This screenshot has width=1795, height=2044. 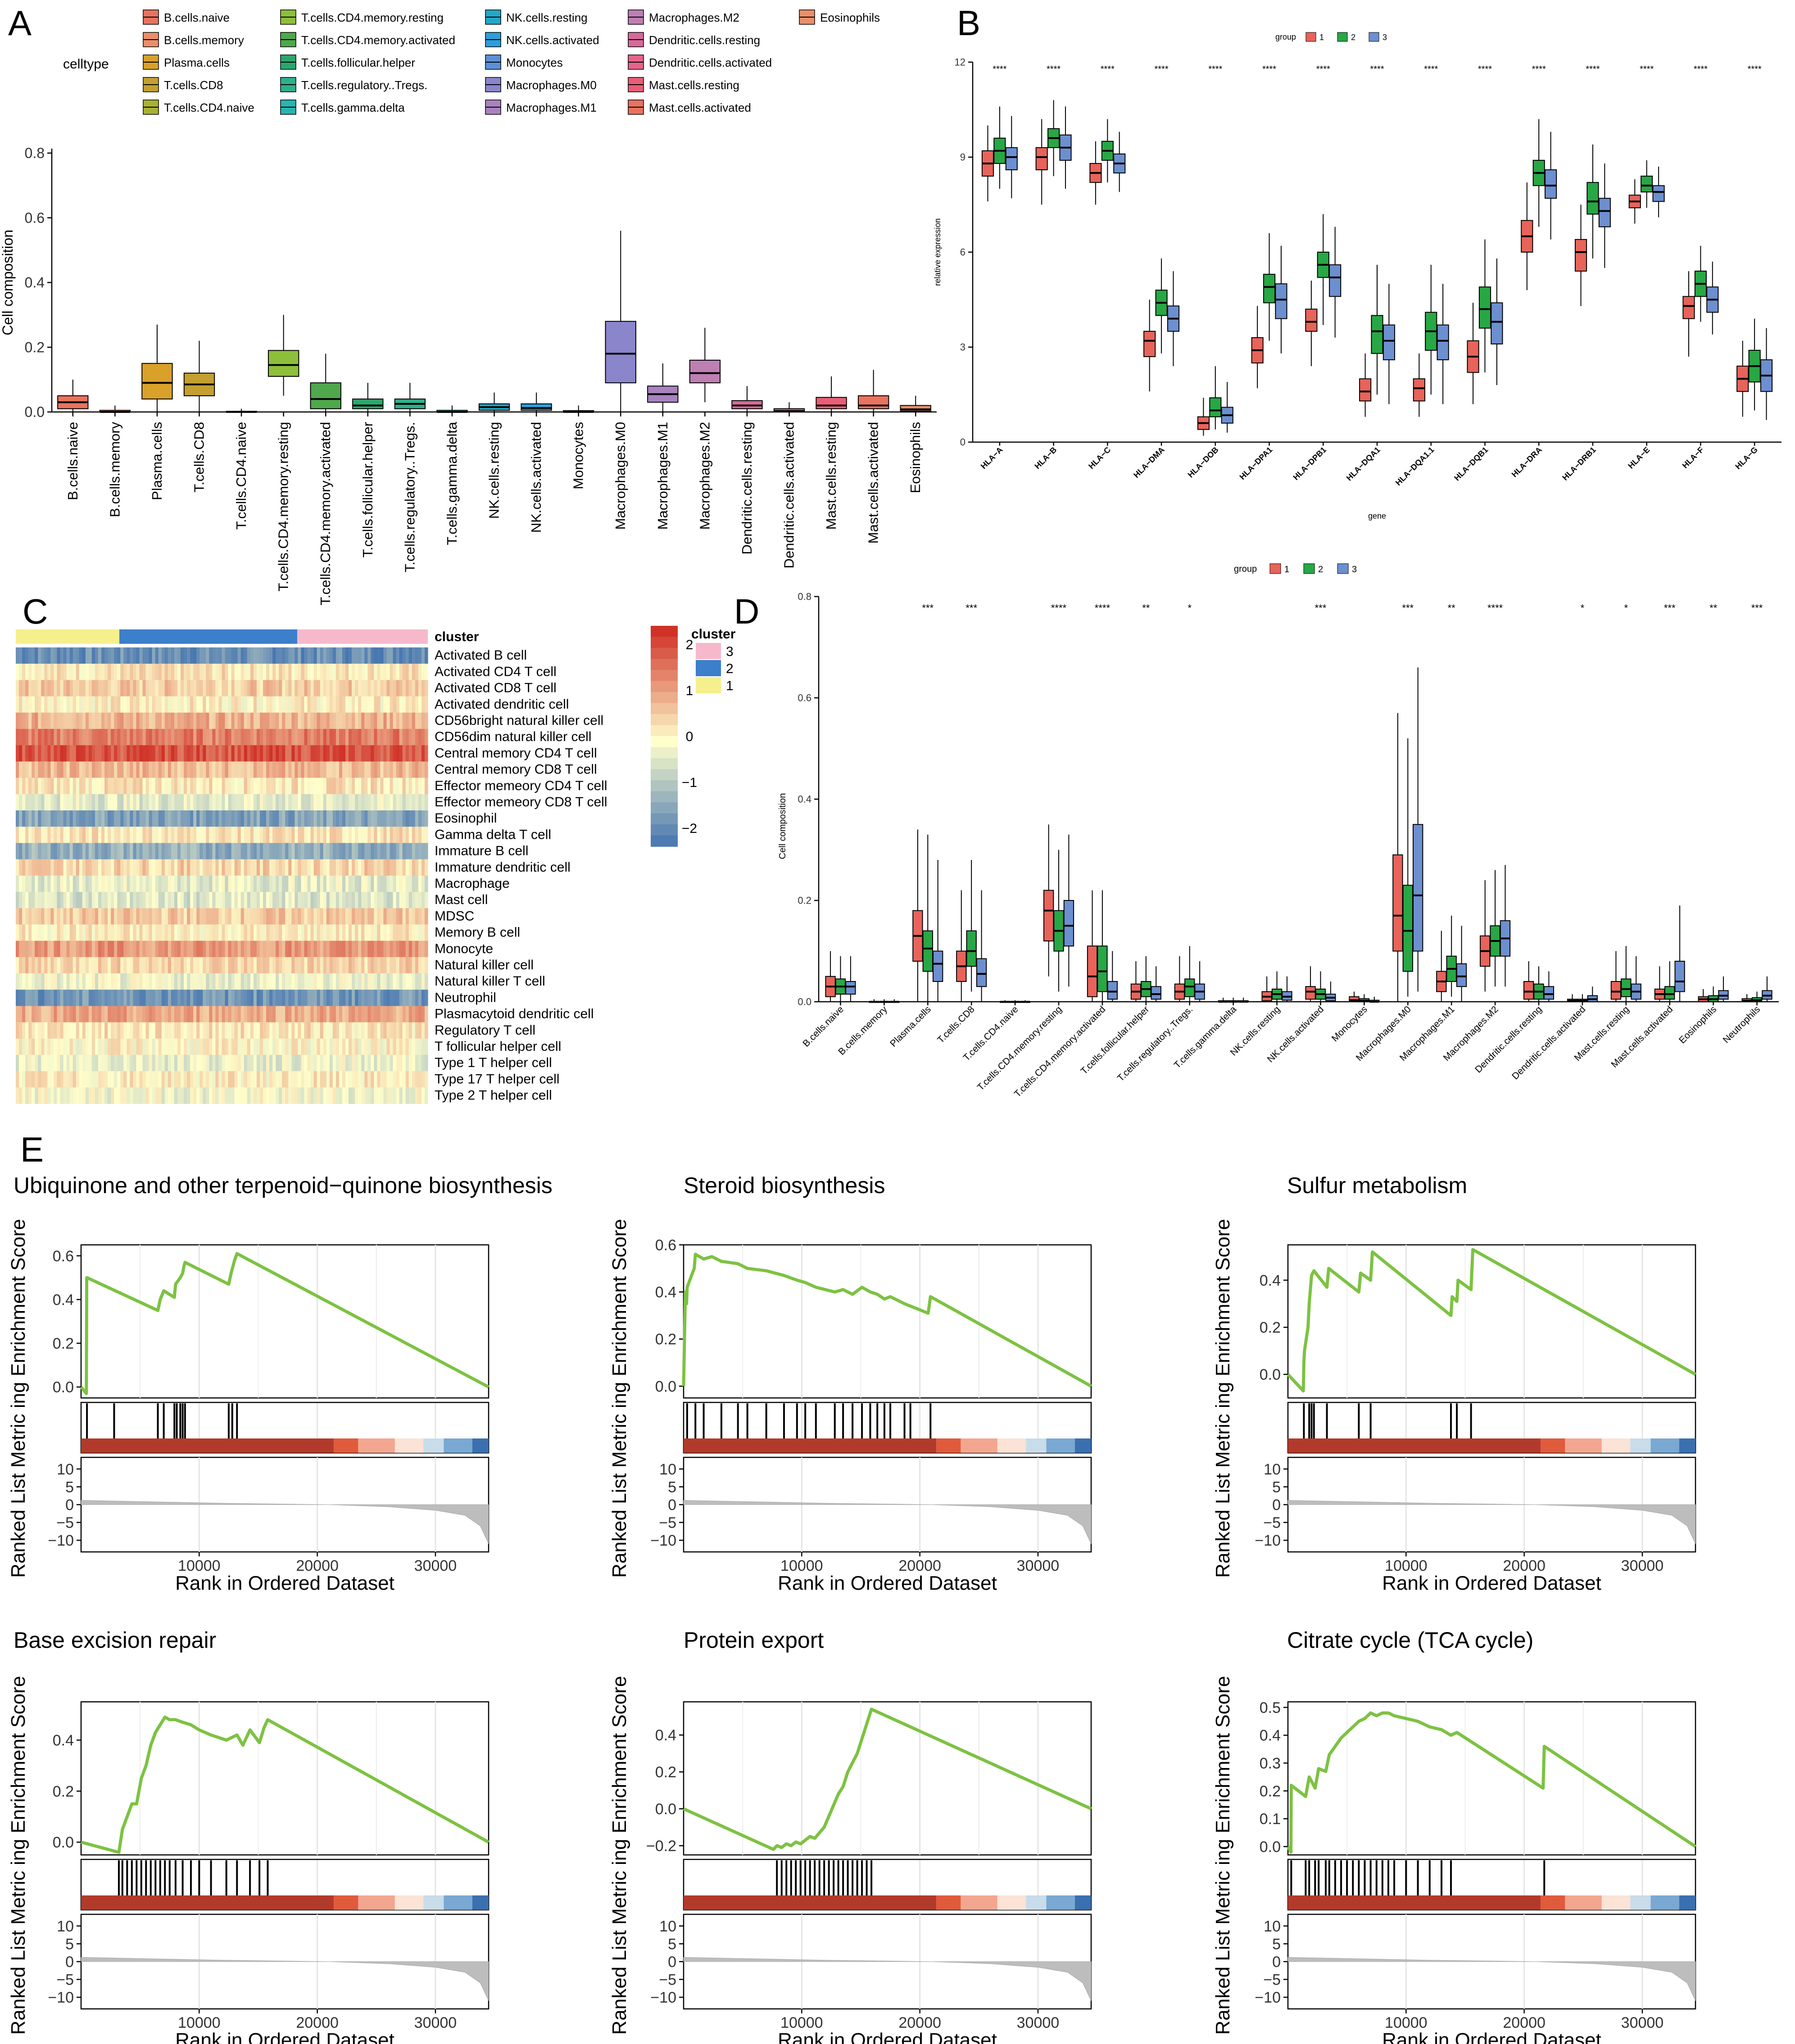 I want to click on panel-a-y-tick-label: 0.8, so click(x=35, y=153).